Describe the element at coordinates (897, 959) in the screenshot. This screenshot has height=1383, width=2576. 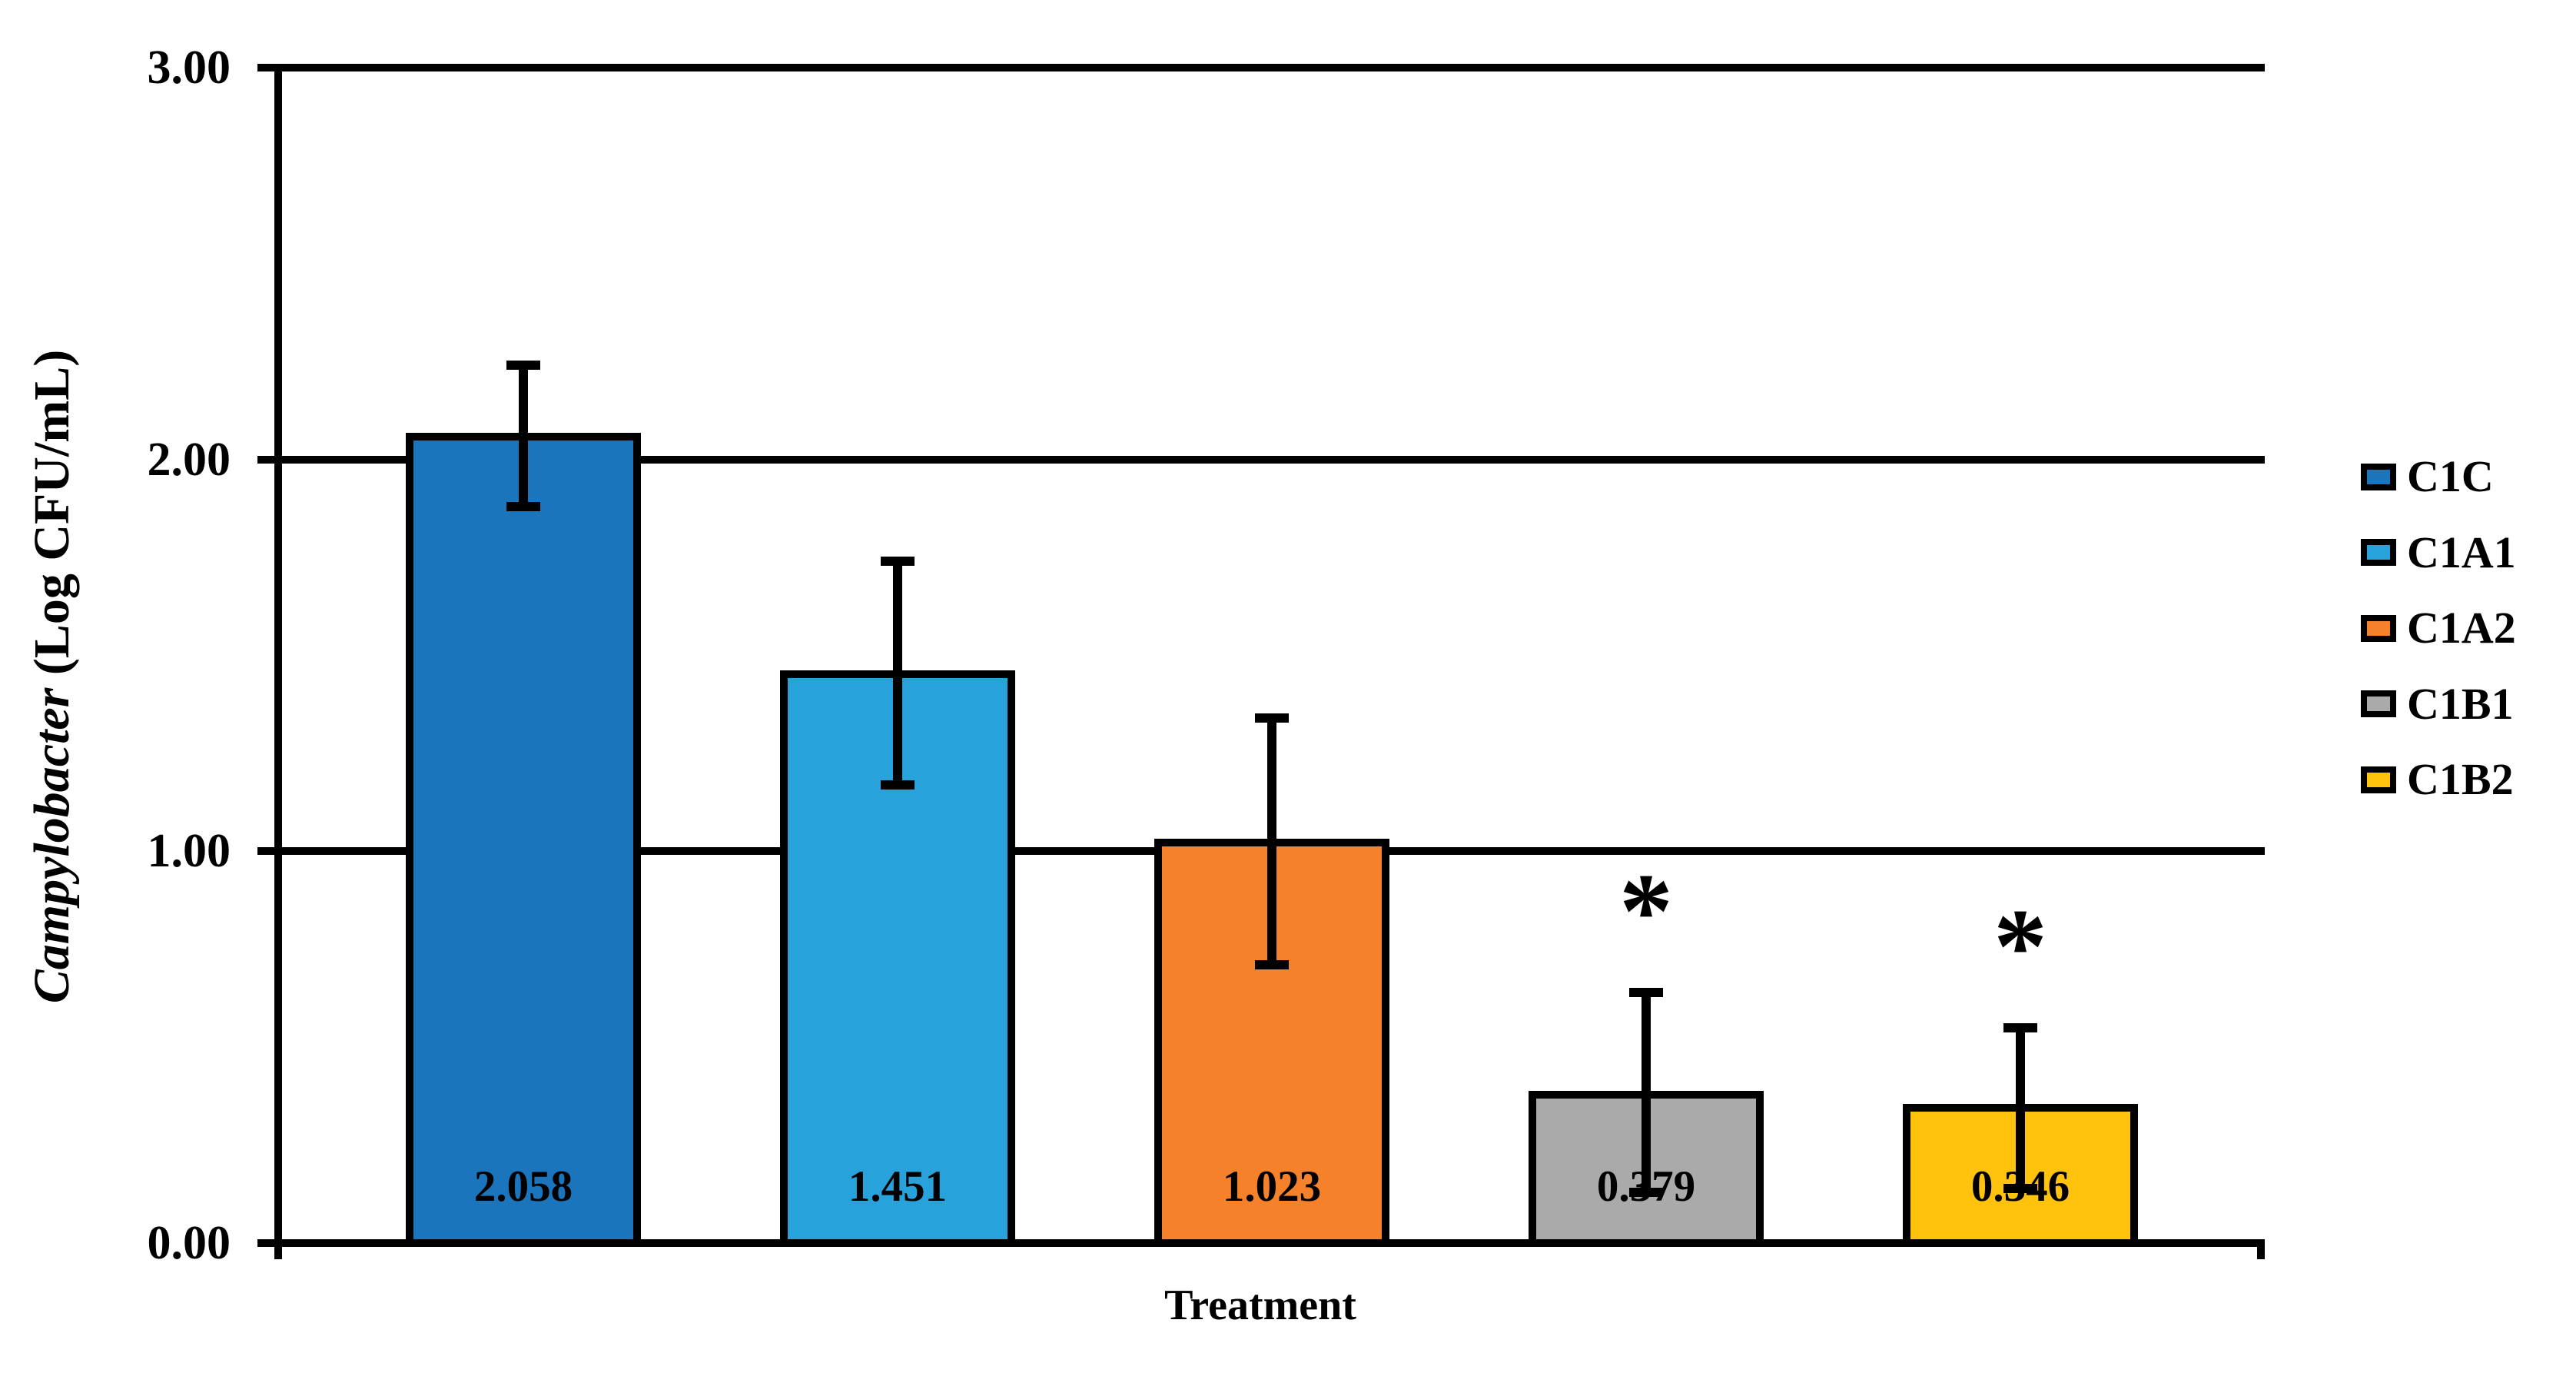
I see `bar-C1A1: 1.451` at that location.